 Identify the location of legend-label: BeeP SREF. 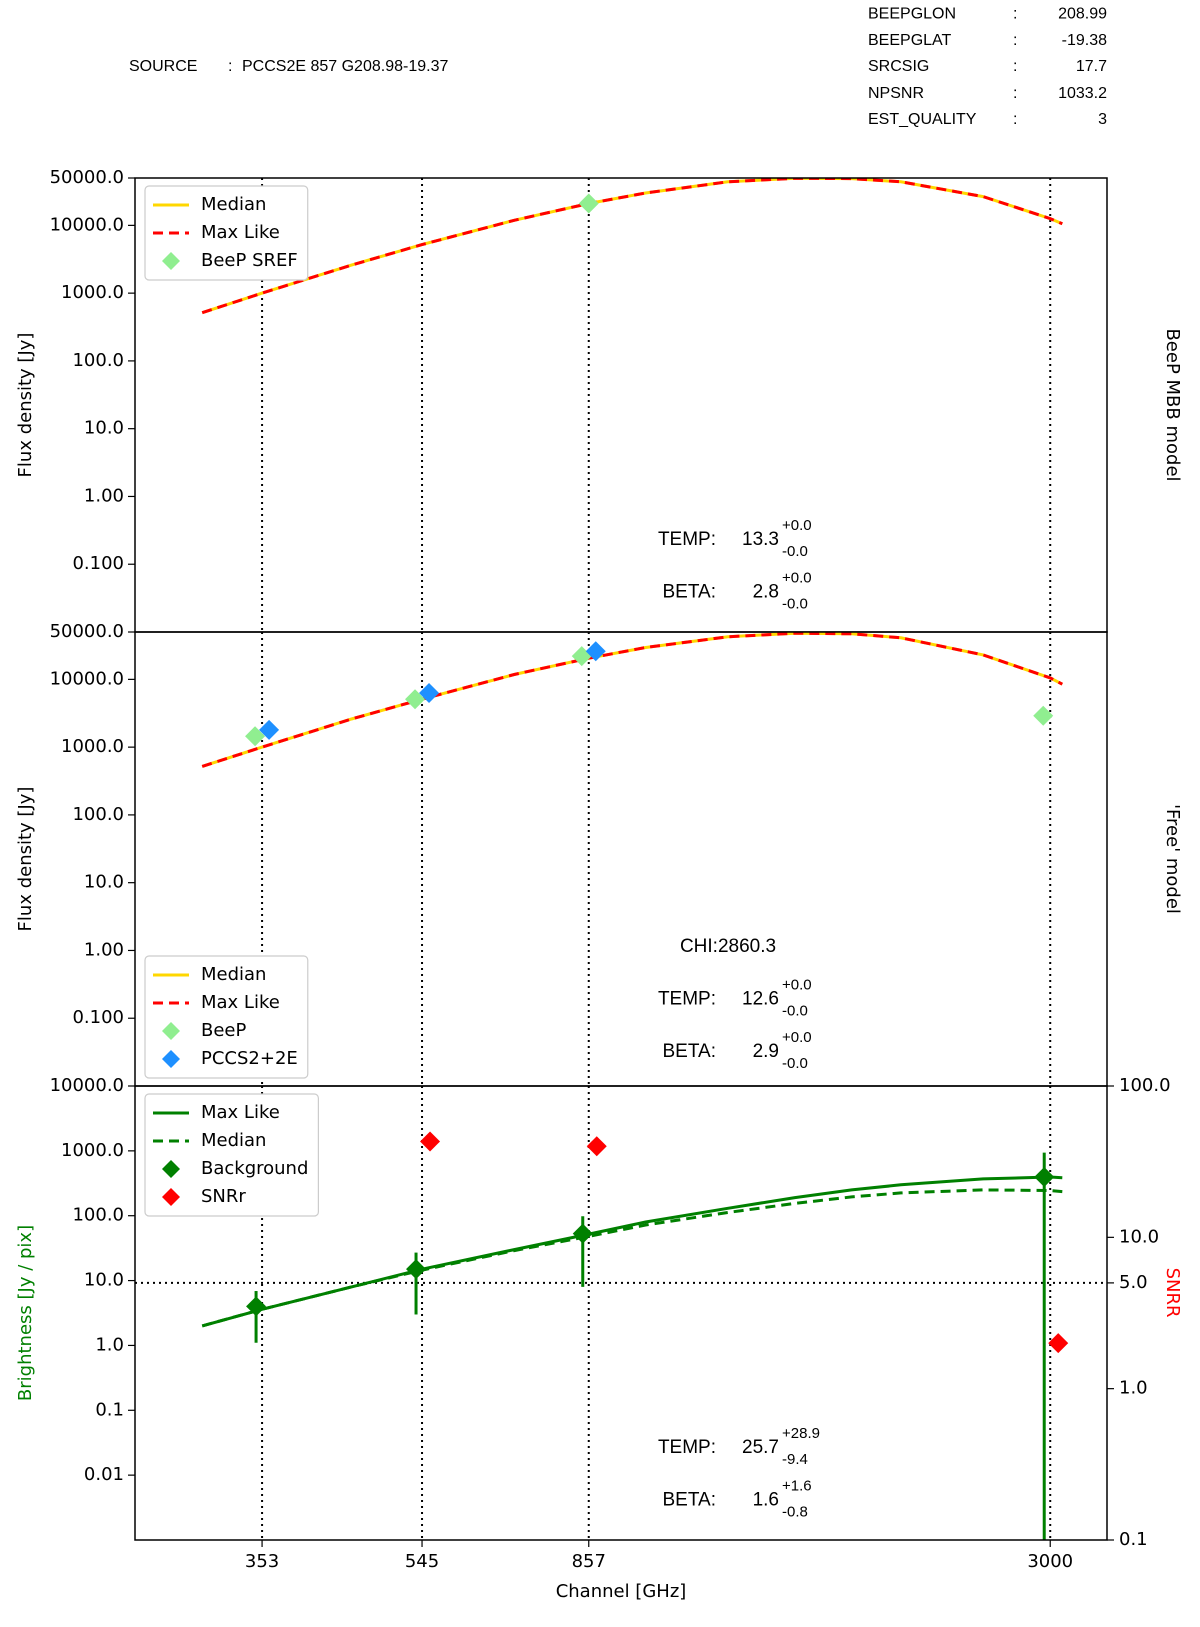
(249, 260).